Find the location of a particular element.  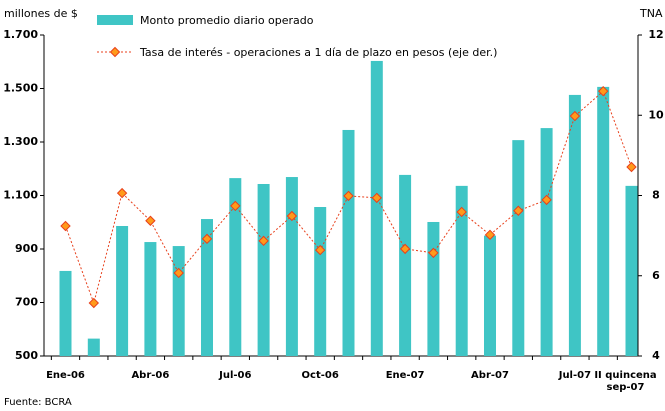

x-tick-label: II quincena sep-07 is located at coordinates (625, 381).